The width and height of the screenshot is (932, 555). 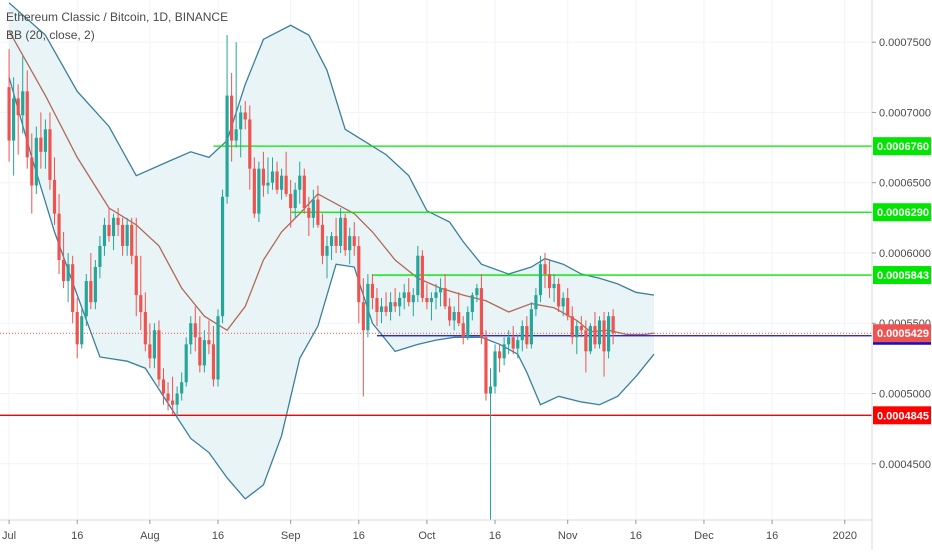 I want to click on y-tick-label: 0.0007000, so click(x=905, y=113).